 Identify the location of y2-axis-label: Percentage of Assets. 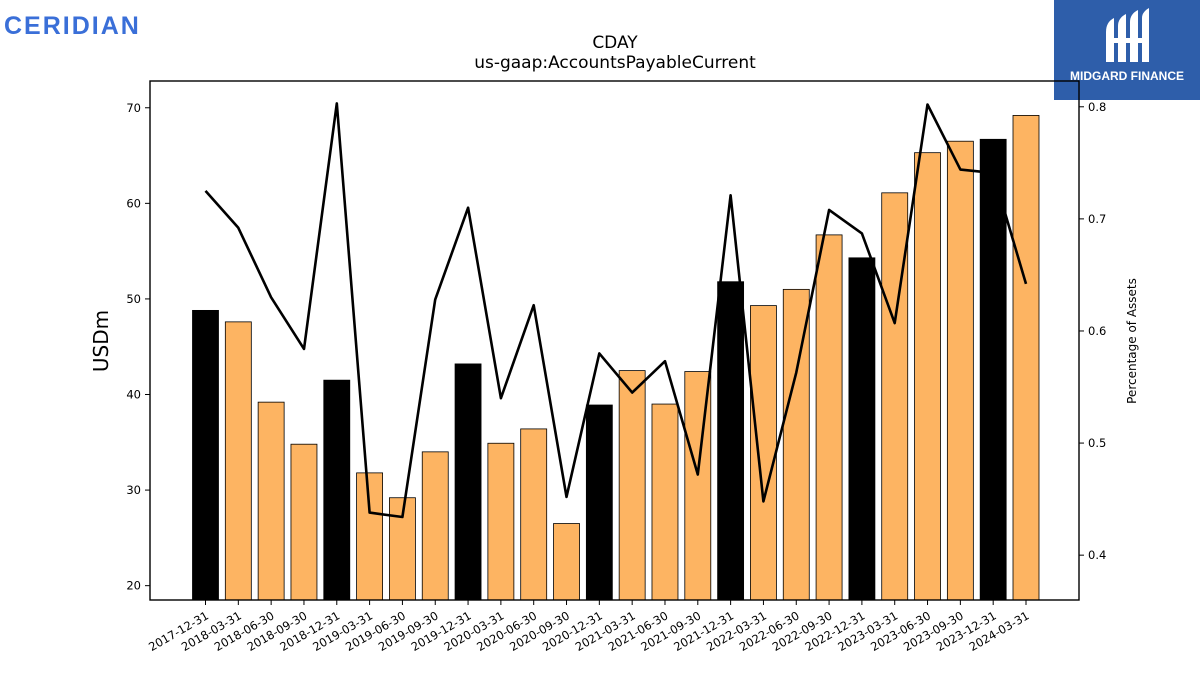
(1132, 341).